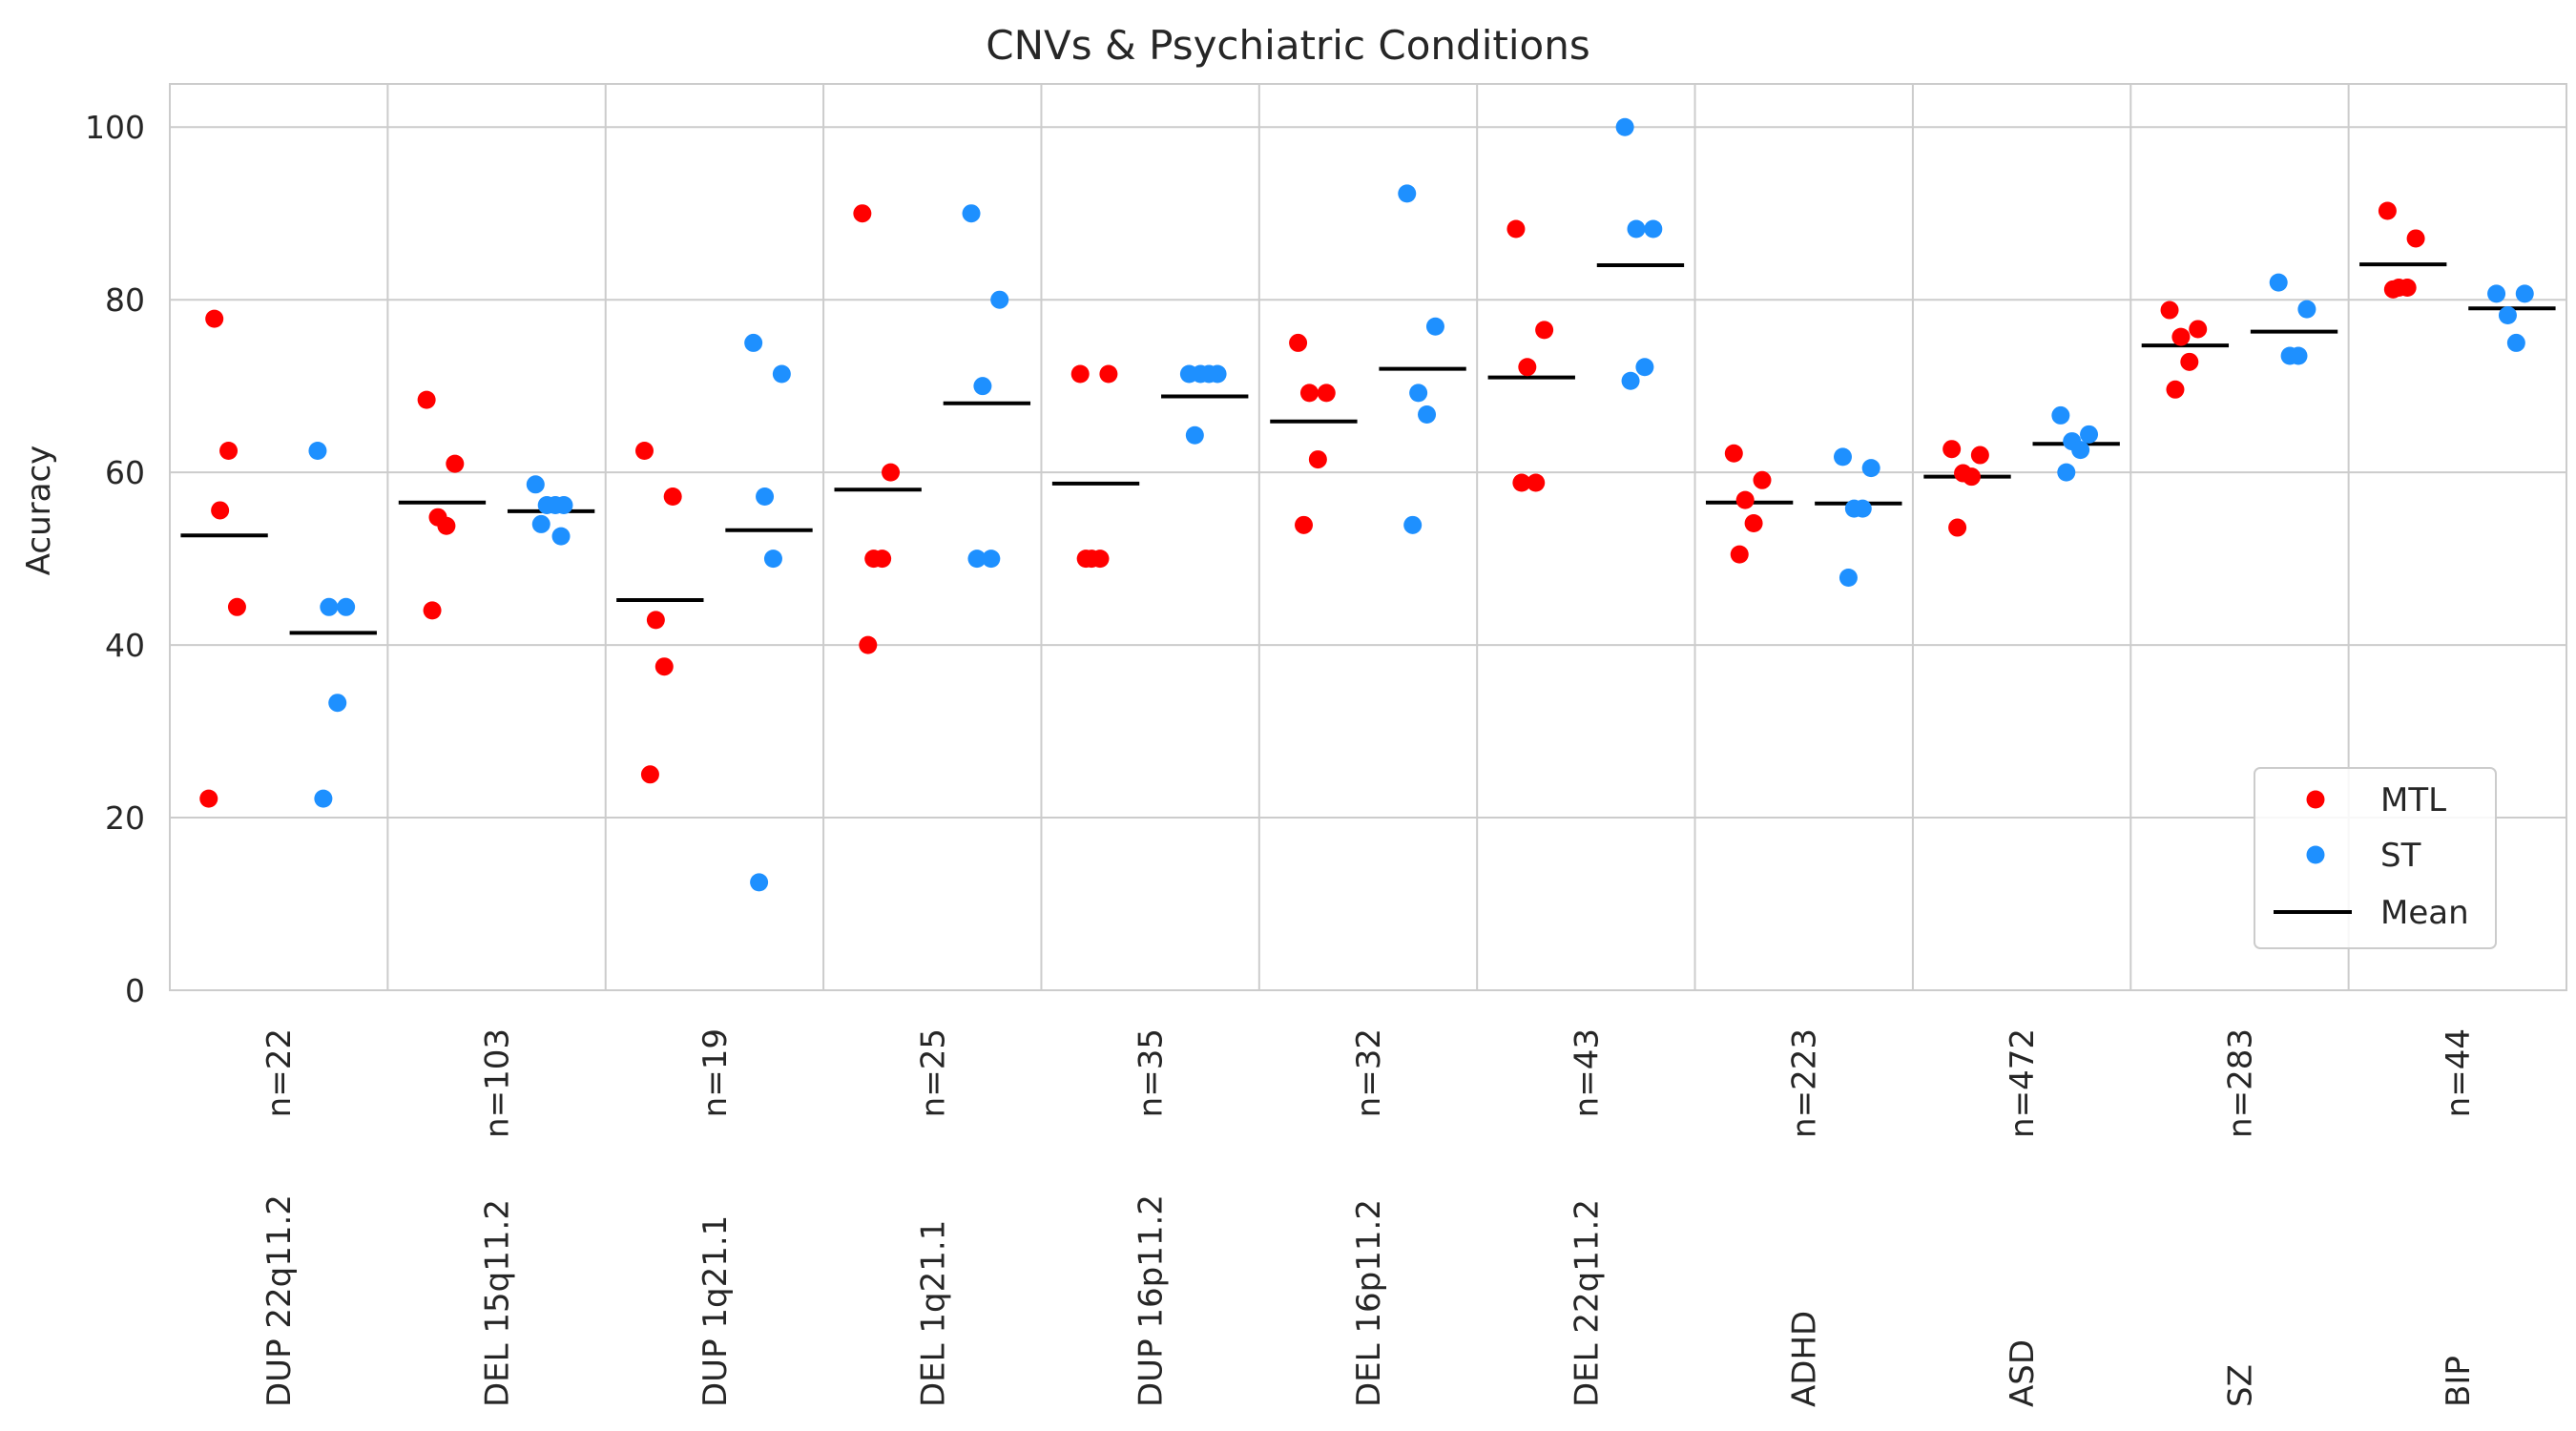 The image size is (2576, 1431). Describe the element at coordinates (715, 1072) in the screenshot. I see `x-tick-n-label: n=19` at that location.